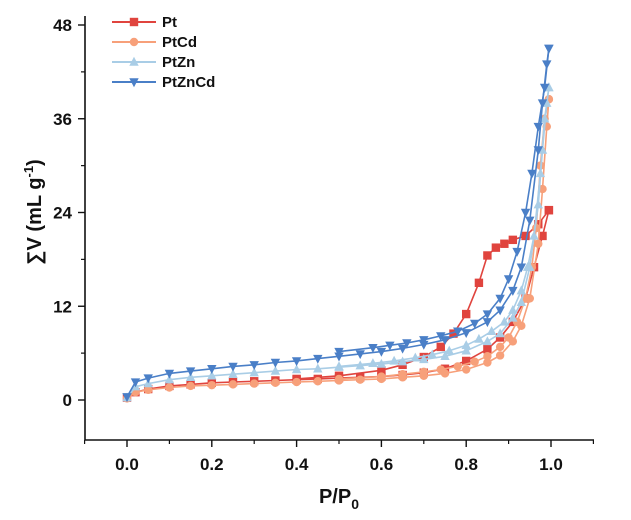  What do you see at coordinates (382, 464) in the screenshot?
I see `x-tick-label: 0.6` at bounding box center [382, 464].